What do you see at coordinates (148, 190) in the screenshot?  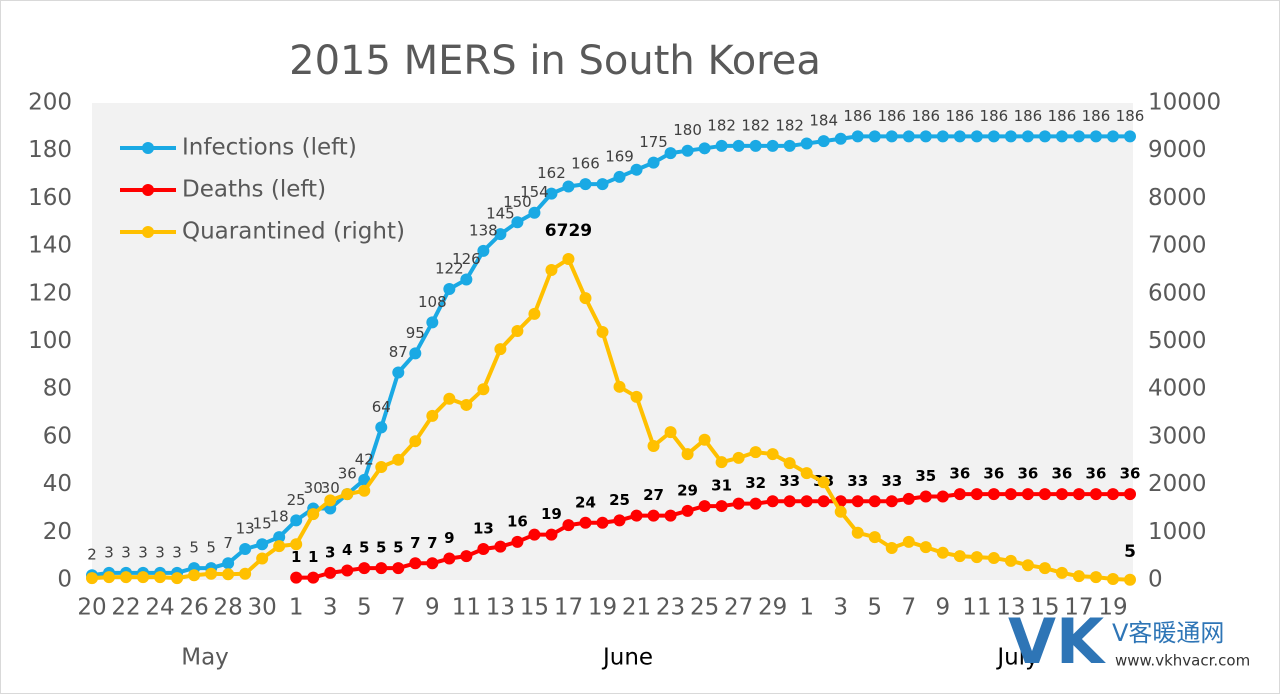 I see `legend-marker` at bounding box center [148, 190].